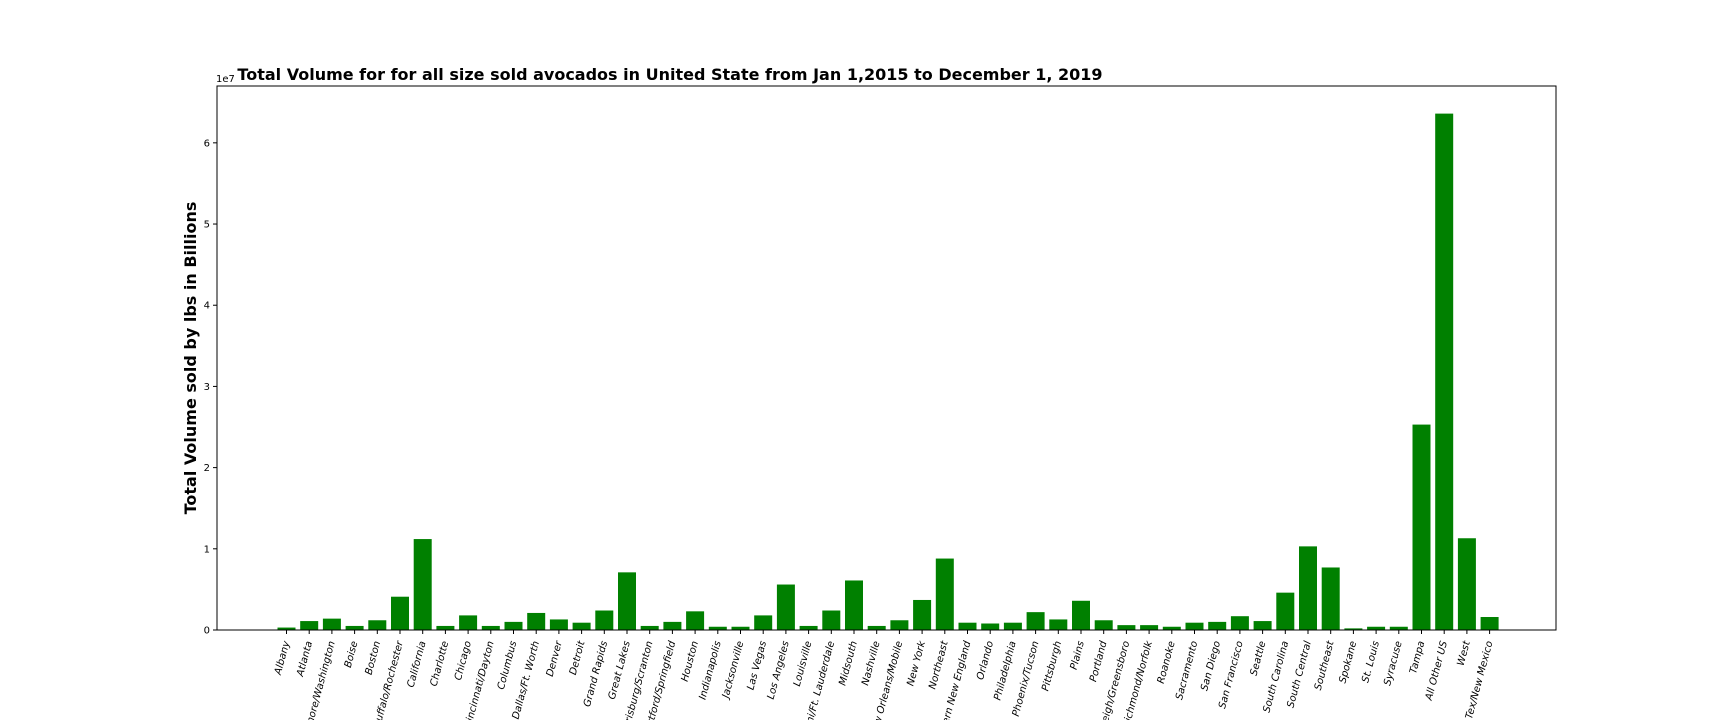 This screenshot has width=1728, height=720. I want to click on bar-indianapolis, so click(717, 628).